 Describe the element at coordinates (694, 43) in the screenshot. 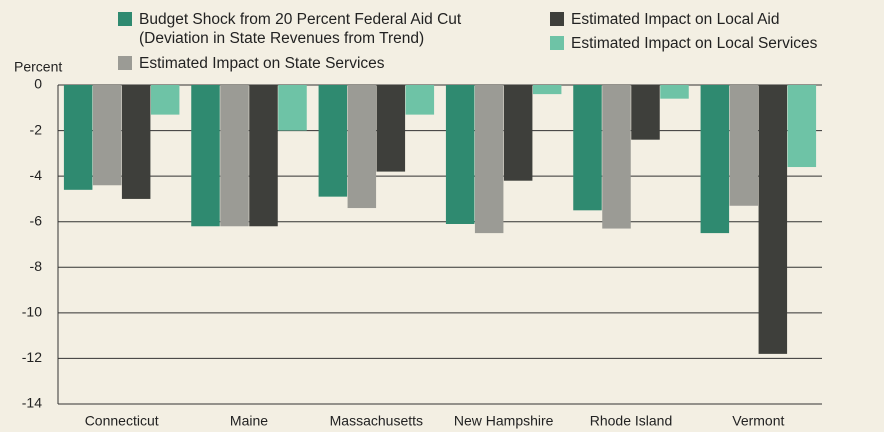

I see `legend-label: Estimated Impact on Local Services` at that location.